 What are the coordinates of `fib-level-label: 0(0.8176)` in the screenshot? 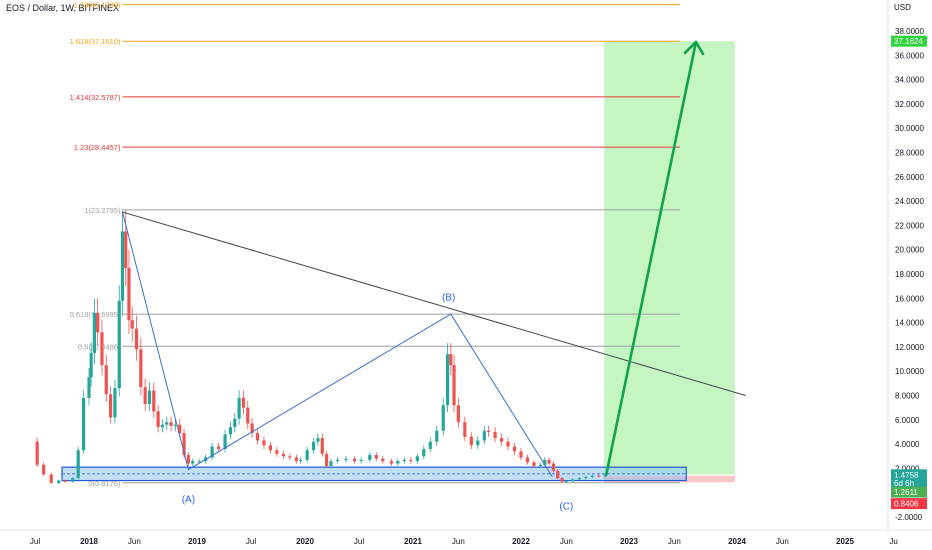 It's located at (104, 483).